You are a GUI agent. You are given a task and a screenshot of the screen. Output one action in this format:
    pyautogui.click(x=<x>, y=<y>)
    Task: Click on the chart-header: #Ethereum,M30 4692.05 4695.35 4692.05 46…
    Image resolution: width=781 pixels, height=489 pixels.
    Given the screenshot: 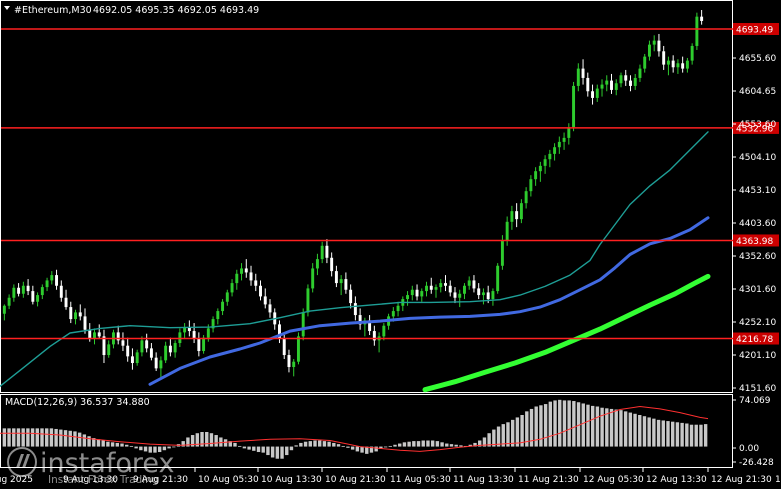 What is the action you would take?
    pyautogui.click(x=131, y=10)
    